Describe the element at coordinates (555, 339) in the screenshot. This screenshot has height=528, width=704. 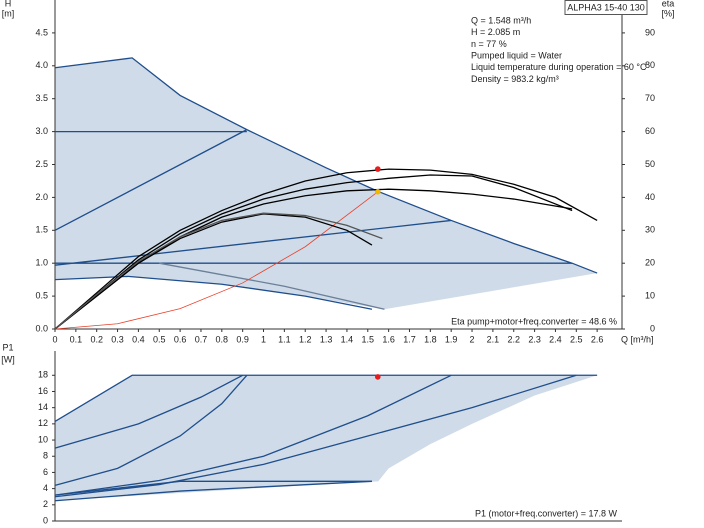
I see `x-tick-label: 2.4` at that location.